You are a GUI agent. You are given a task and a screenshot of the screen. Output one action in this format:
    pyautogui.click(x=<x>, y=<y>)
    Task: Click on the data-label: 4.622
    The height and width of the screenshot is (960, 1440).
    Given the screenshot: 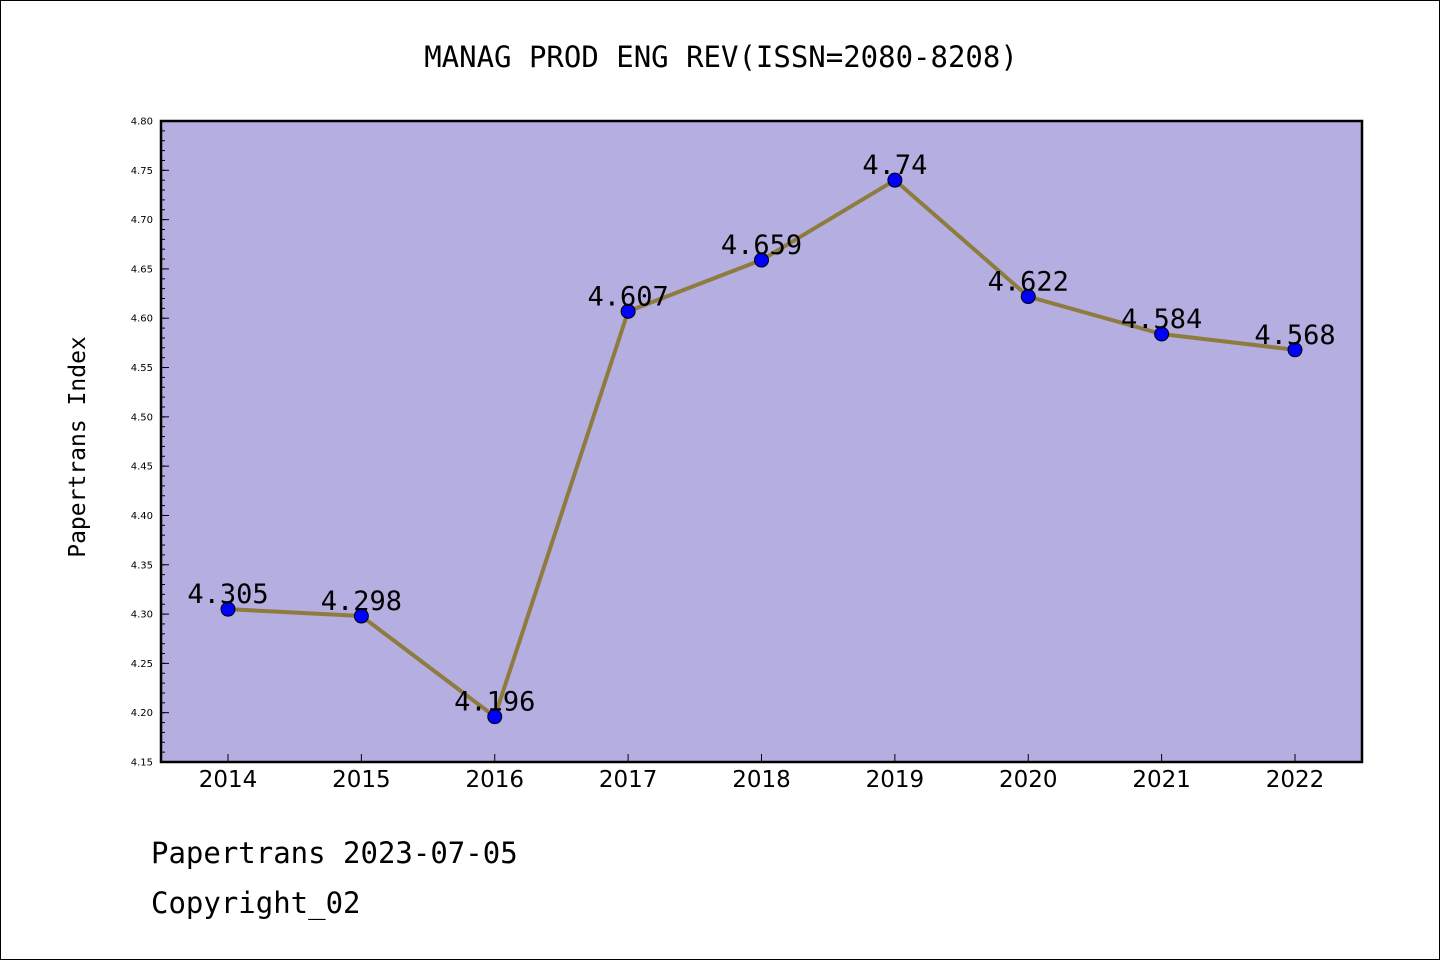 What is the action you would take?
    pyautogui.click(x=1028, y=282)
    